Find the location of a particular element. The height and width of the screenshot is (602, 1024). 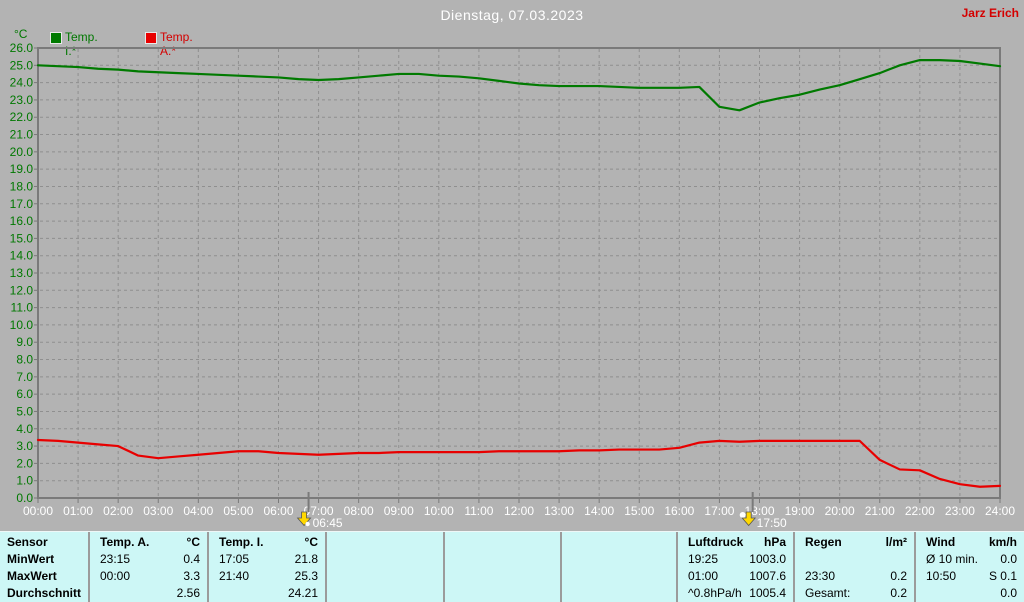

stats-min-row: 17:05 21.8 is located at coordinates (267, 559).